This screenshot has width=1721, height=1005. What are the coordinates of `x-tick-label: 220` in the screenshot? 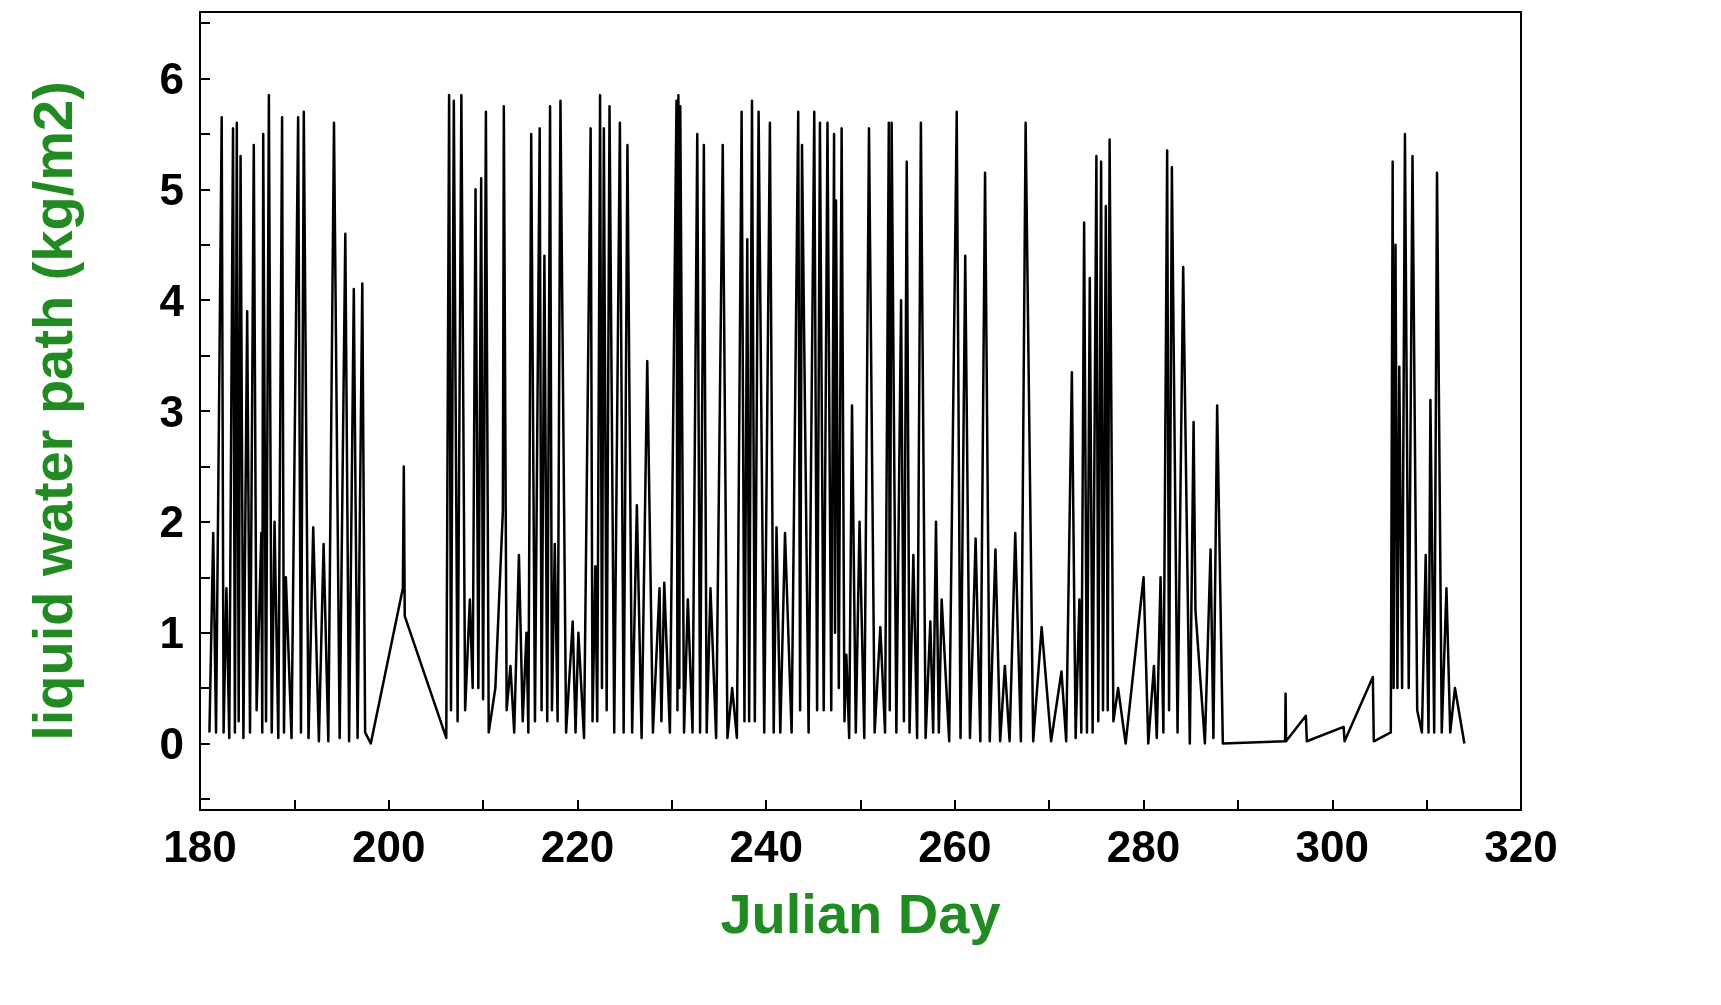 It's located at (577, 846).